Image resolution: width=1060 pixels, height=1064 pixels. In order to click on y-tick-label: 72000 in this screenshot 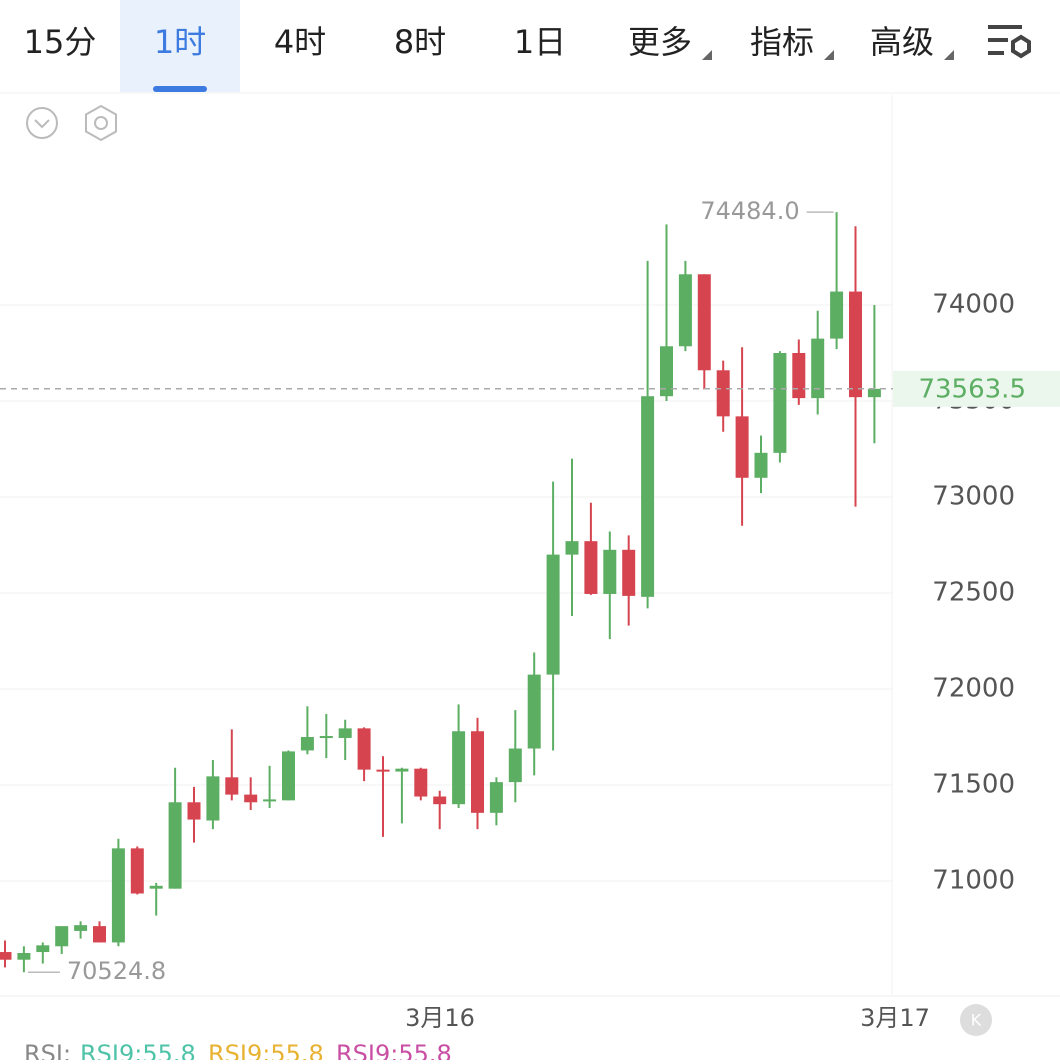, I will do `click(973, 689)`.